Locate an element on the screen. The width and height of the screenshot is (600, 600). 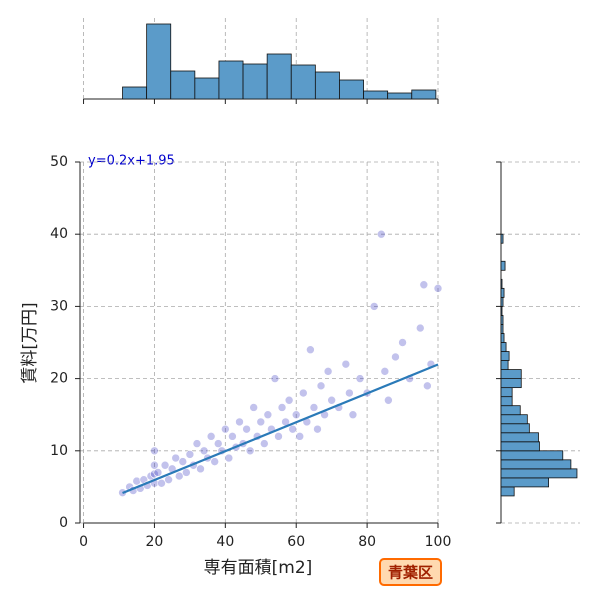
regression-line is located at coordinates (280, 429).